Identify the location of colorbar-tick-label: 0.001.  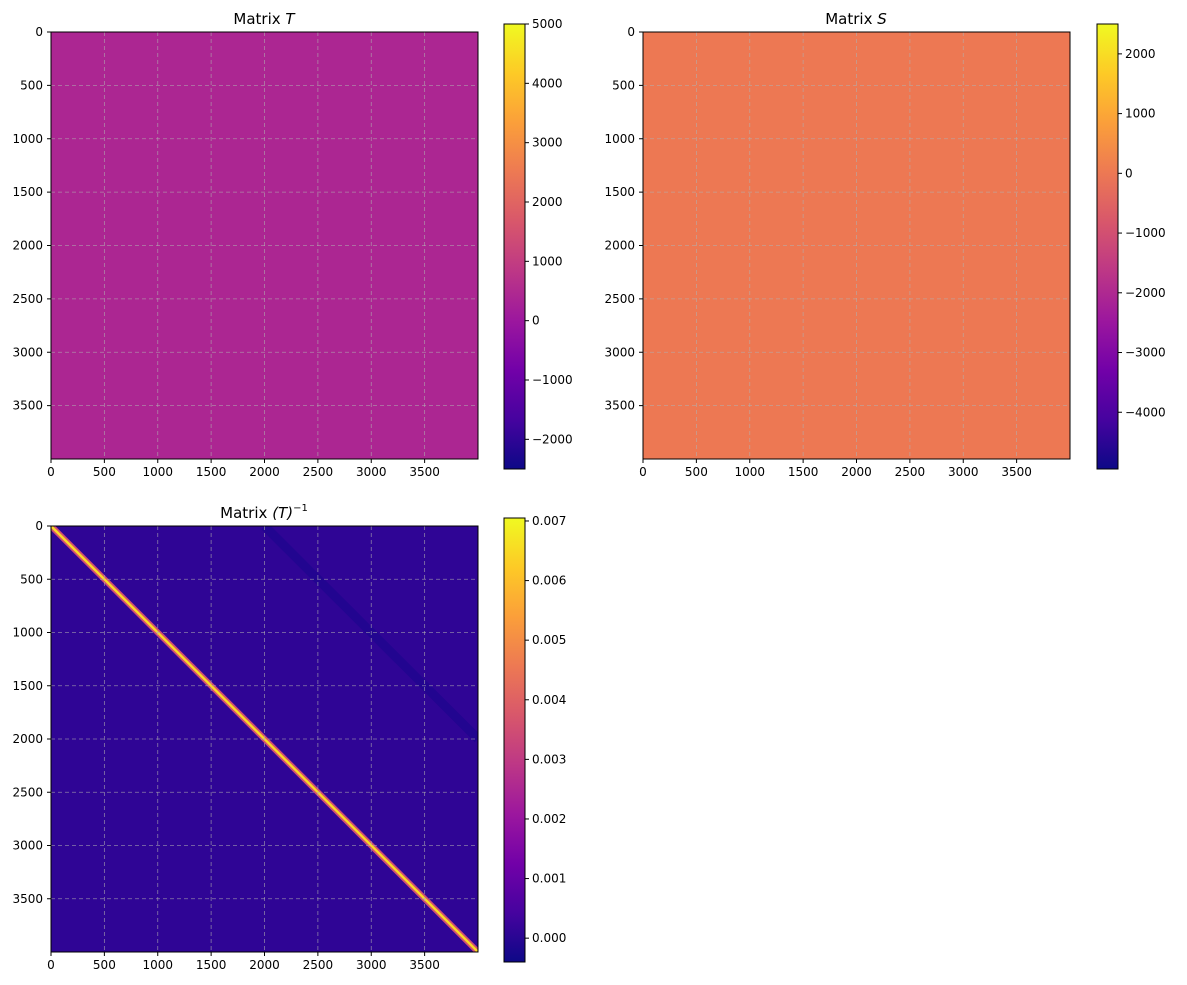
(549, 879).